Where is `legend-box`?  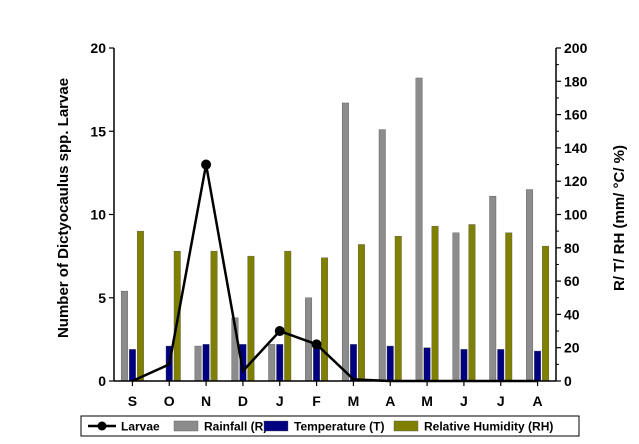 legend-box is located at coordinates (330, 426).